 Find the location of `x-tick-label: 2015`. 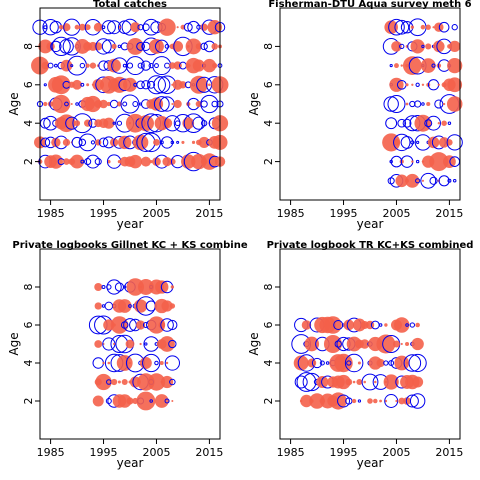

x-tick-label: 2015 is located at coordinates (449, 452).